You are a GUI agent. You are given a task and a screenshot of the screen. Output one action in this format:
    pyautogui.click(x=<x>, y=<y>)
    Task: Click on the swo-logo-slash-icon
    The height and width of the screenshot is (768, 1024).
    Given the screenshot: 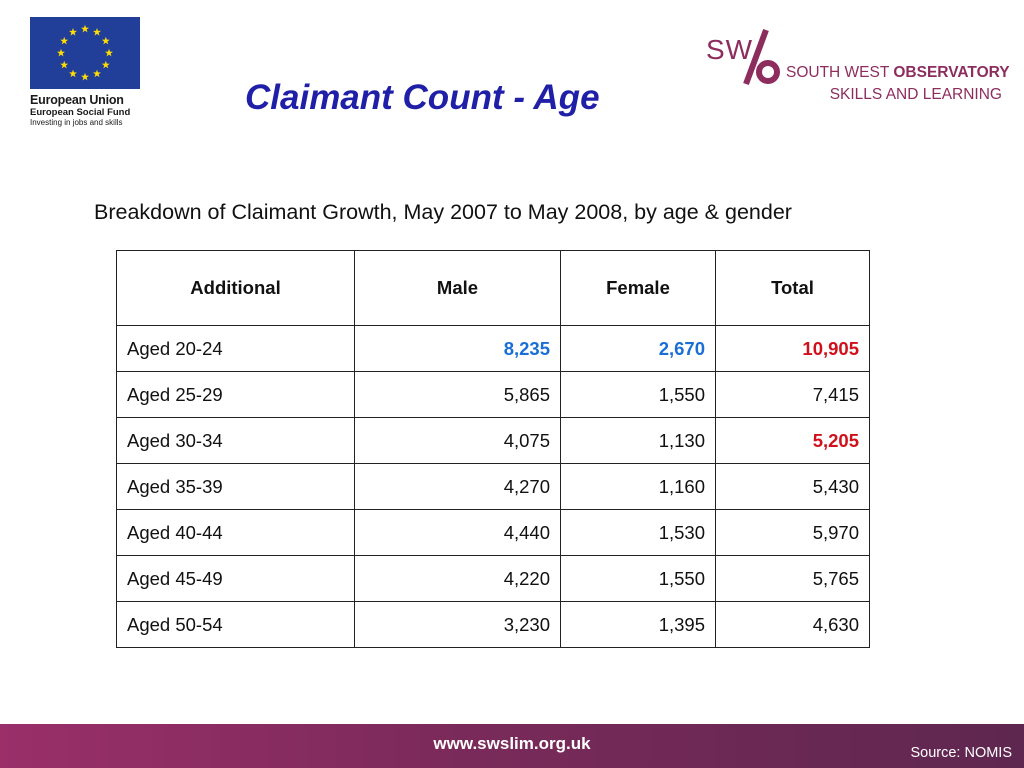 What is the action you would take?
    pyautogui.click(x=761, y=57)
    